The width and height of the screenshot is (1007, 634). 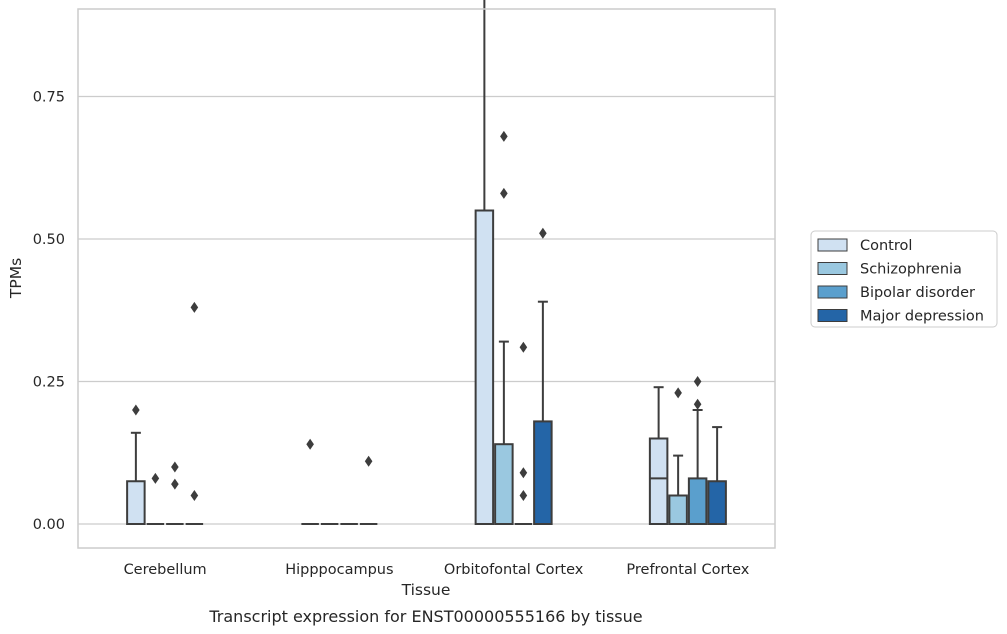 I want to click on y-tick-label: 0.00, so click(x=49, y=525).